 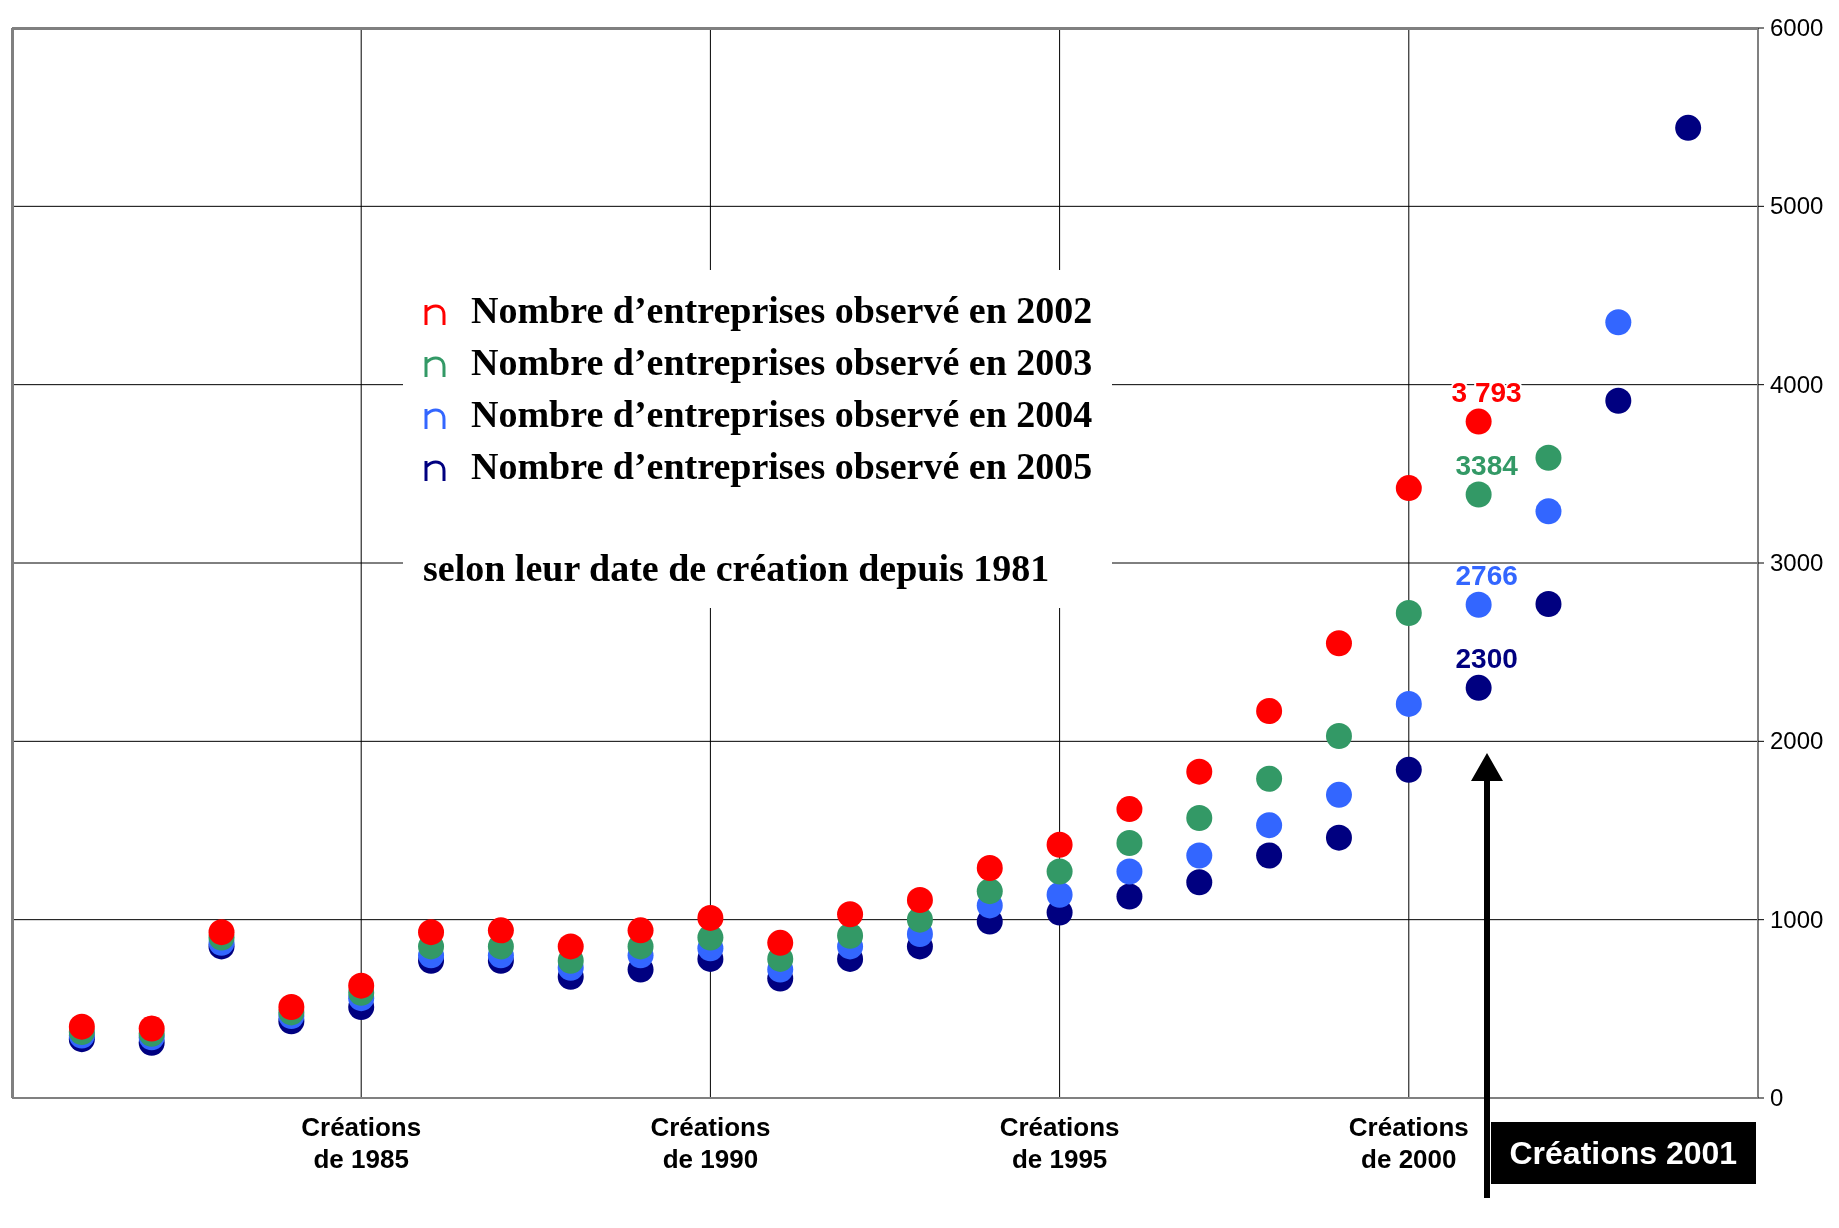 What do you see at coordinates (1797, 919) in the screenshot?
I see `y-tick-label: 1000` at bounding box center [1797, 919].